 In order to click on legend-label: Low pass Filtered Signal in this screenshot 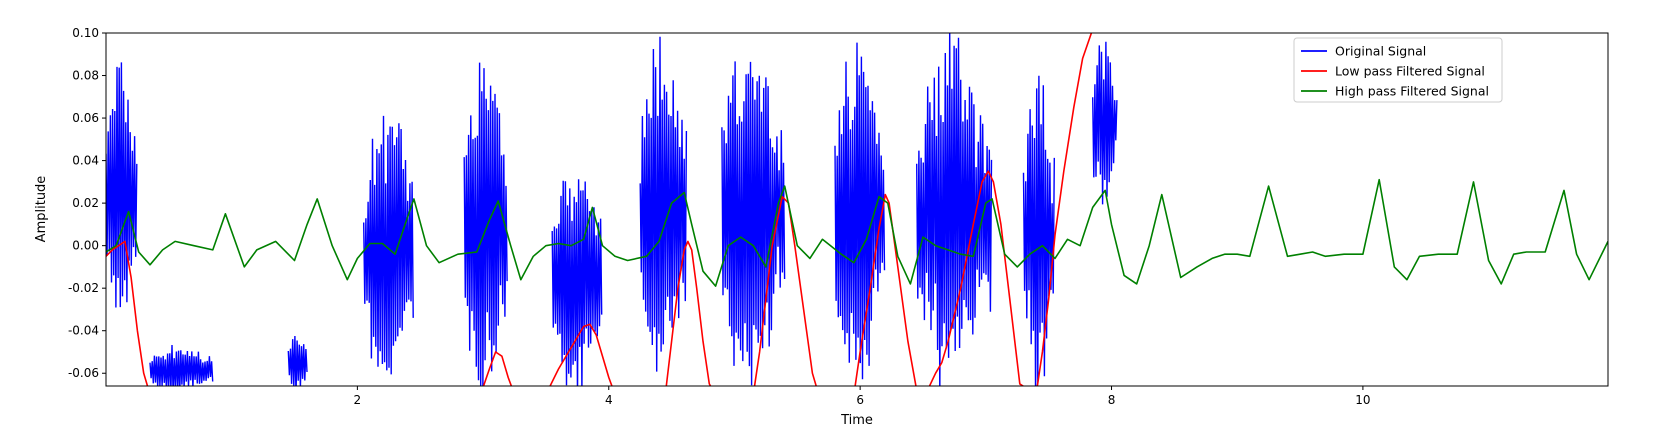, I will do `click(1410, 71)`.